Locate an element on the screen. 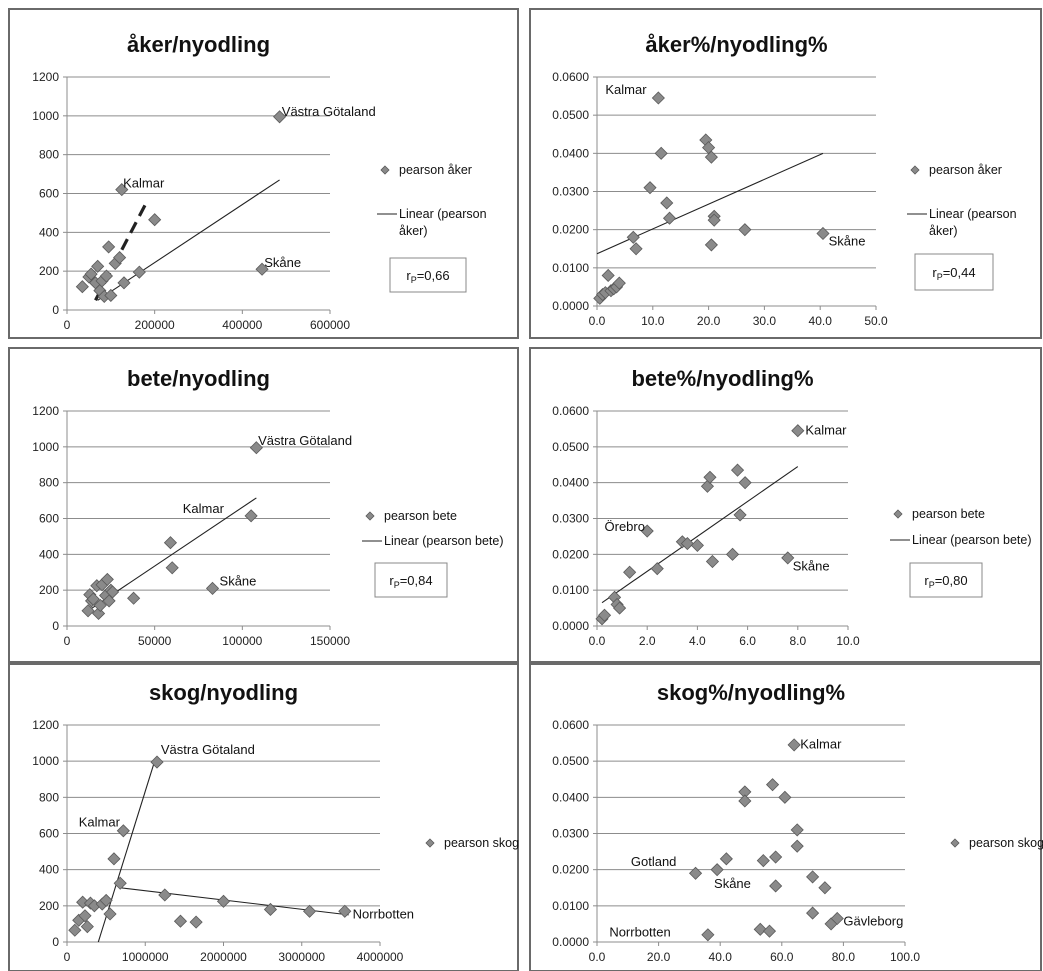  x-tick-label: 100.0 is located at coordinates (905, 957).